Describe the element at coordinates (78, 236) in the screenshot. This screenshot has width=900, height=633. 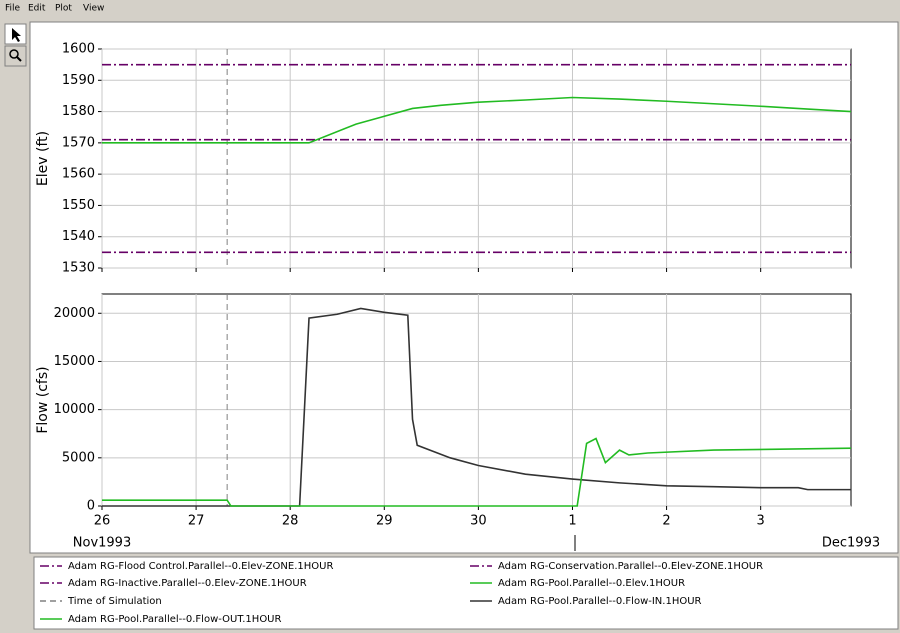
I see `y-tick-label: 1540` at that location.